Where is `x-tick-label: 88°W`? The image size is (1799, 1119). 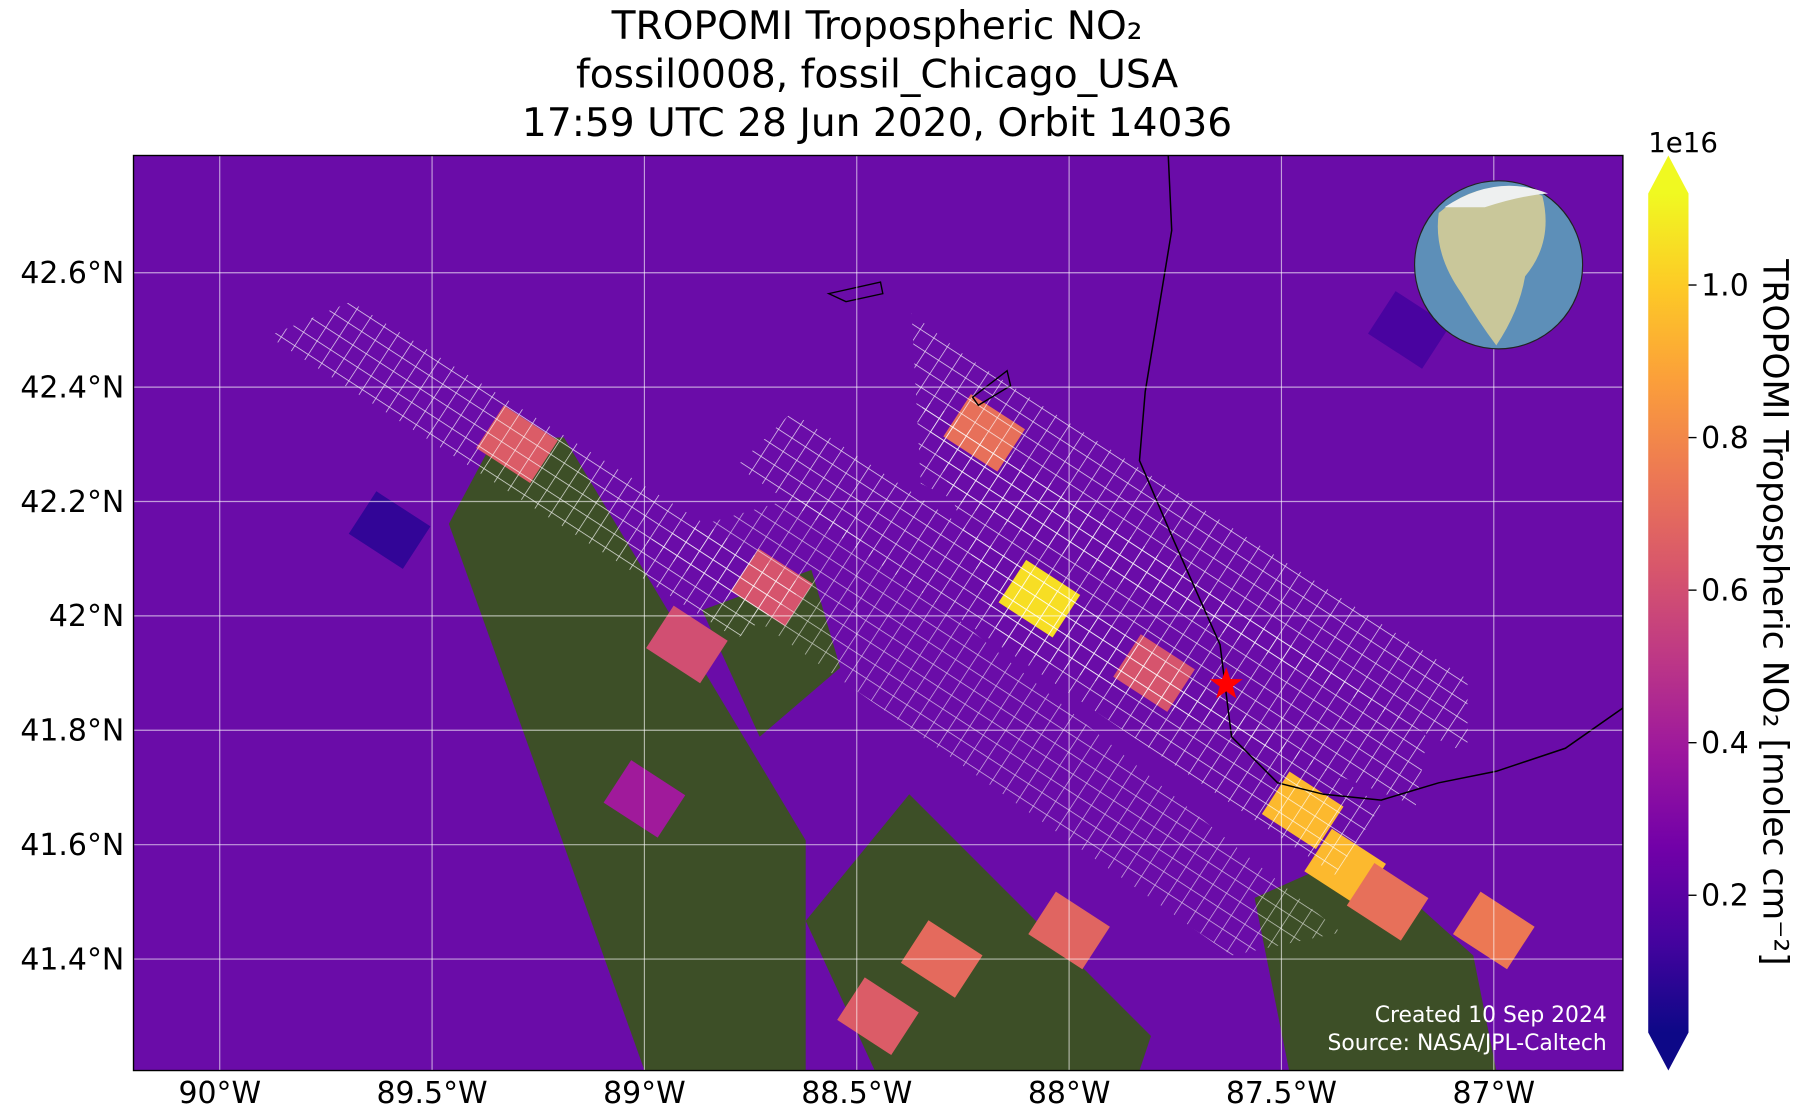 x-tick-label: 88°W is located at coordinates (1069, 1093).